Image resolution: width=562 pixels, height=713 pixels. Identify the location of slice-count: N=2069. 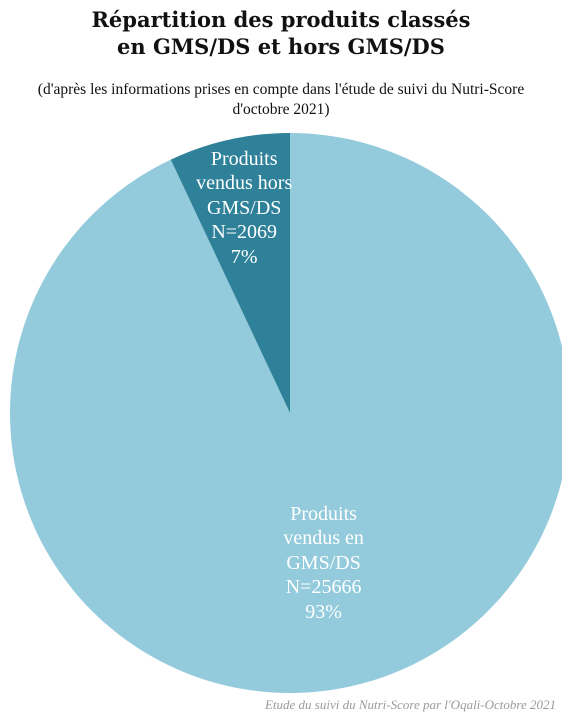
(244, 232).